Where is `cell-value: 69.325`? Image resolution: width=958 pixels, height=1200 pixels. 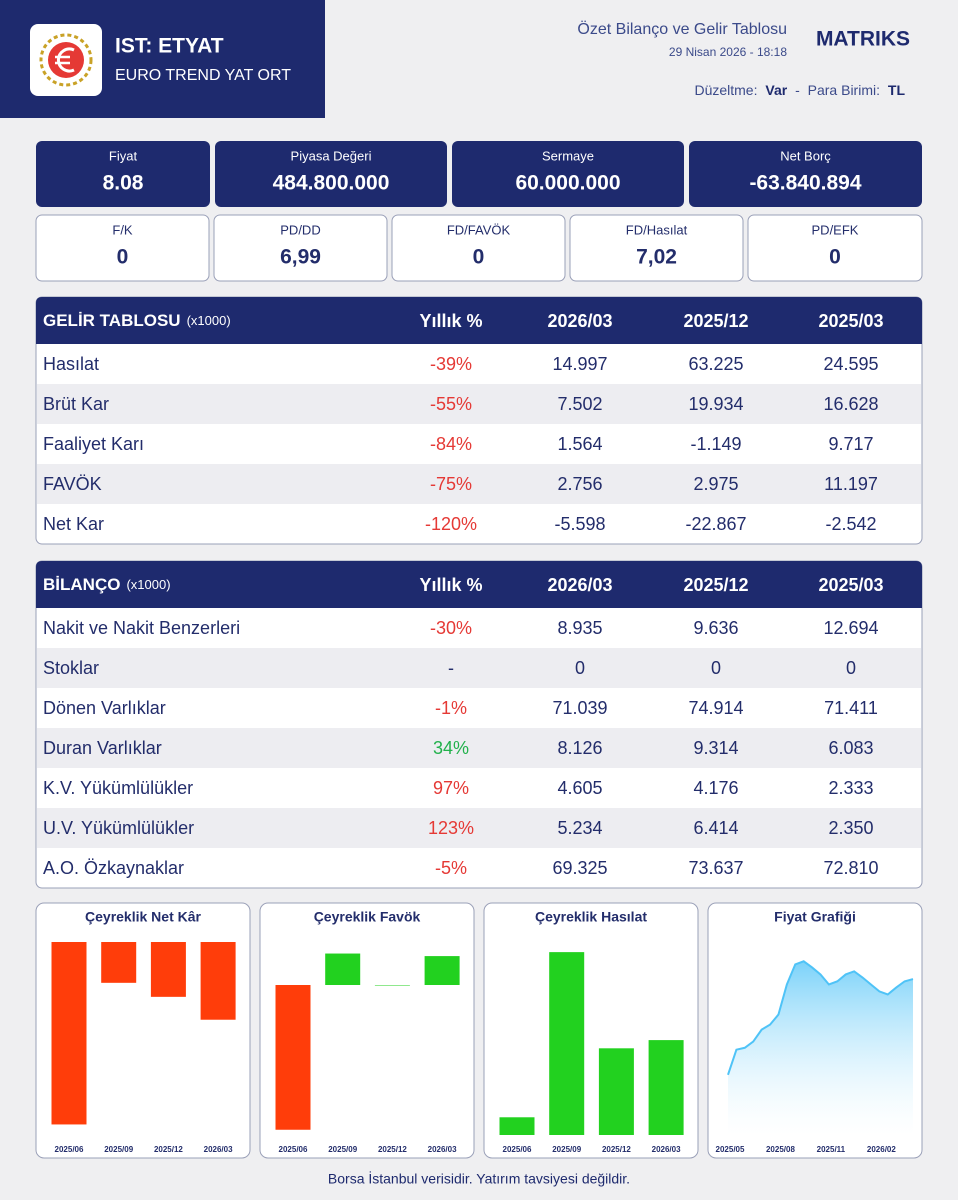
cell-value: 69.325 is located at coordinates (579, 868).